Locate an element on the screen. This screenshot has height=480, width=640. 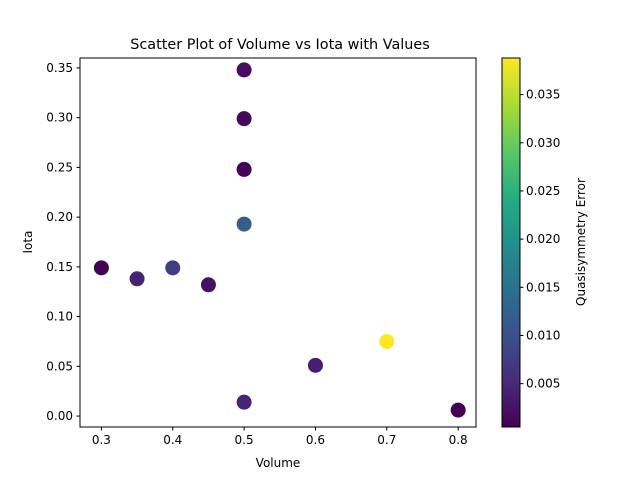
y-axis-label: Iota is located at coordinates (28, 242).